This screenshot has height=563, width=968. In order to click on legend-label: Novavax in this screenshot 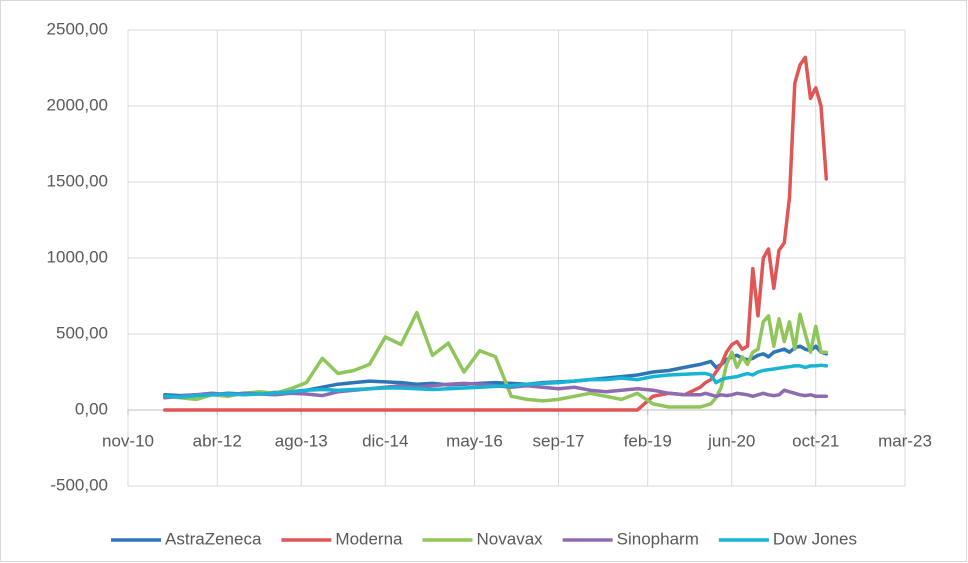, I will do `click(510, 538)`.